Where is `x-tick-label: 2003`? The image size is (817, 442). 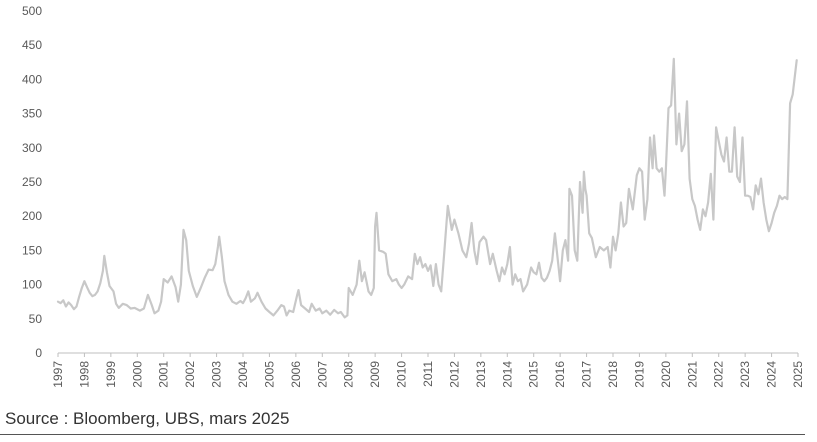 x-tick-label: 2003 is located at coordinates (217, 374).